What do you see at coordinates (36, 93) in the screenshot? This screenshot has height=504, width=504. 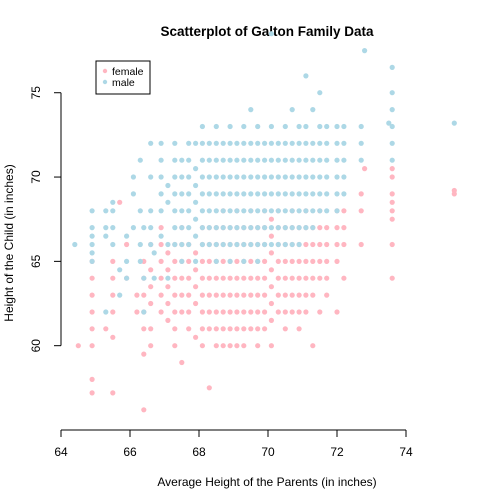 I see `y-tick-label: 75` at bounding box center [36, 93].